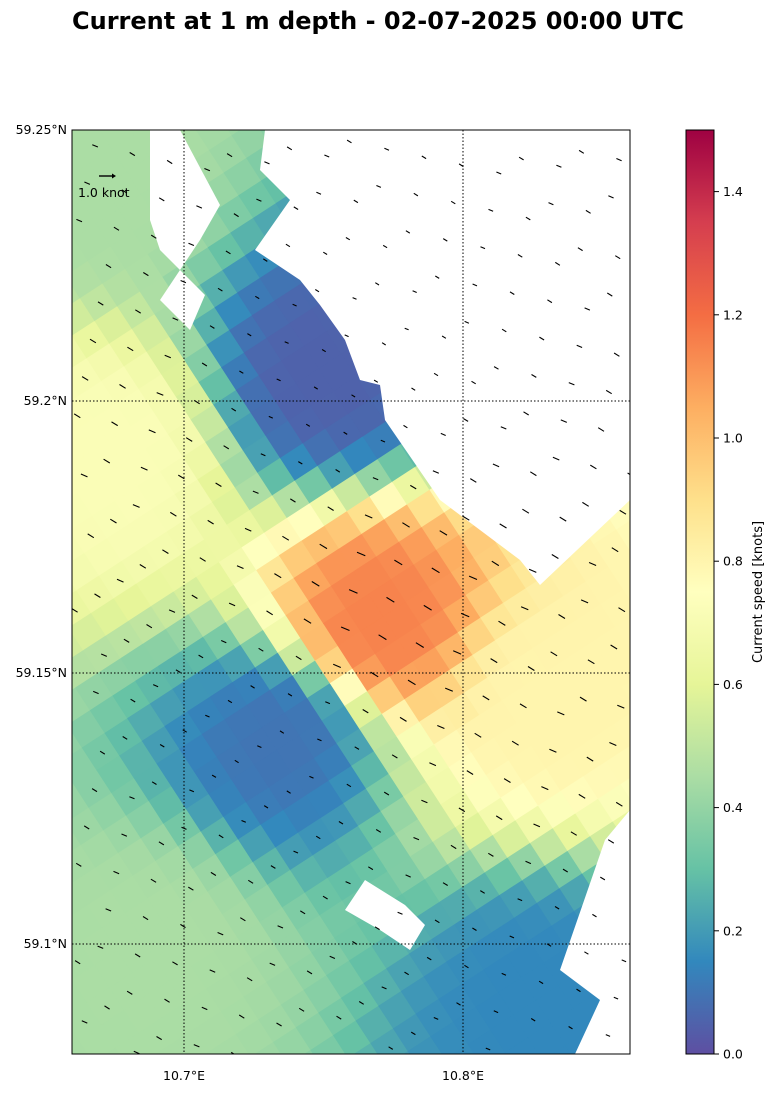  Describe the element at coordinates (41, 672) in the screenshot. I see `lat-tick-59-15: 59.15°N` at that location.